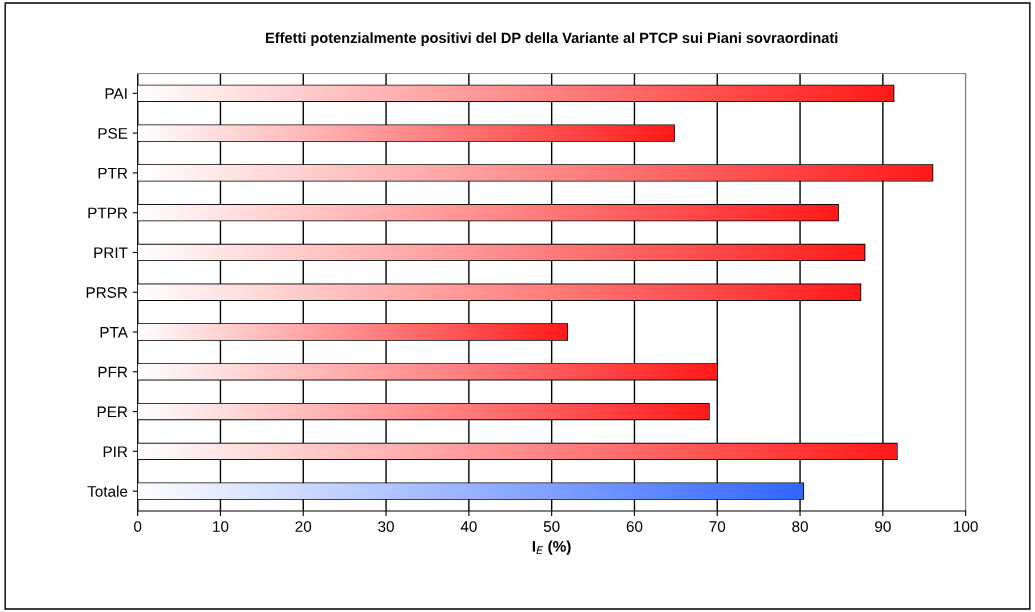  What do you see at coordinates (551, 547) in the screenshot?
I see `x-axis-title: I$_{E}$ (%)` at bounding box center [551, 547].